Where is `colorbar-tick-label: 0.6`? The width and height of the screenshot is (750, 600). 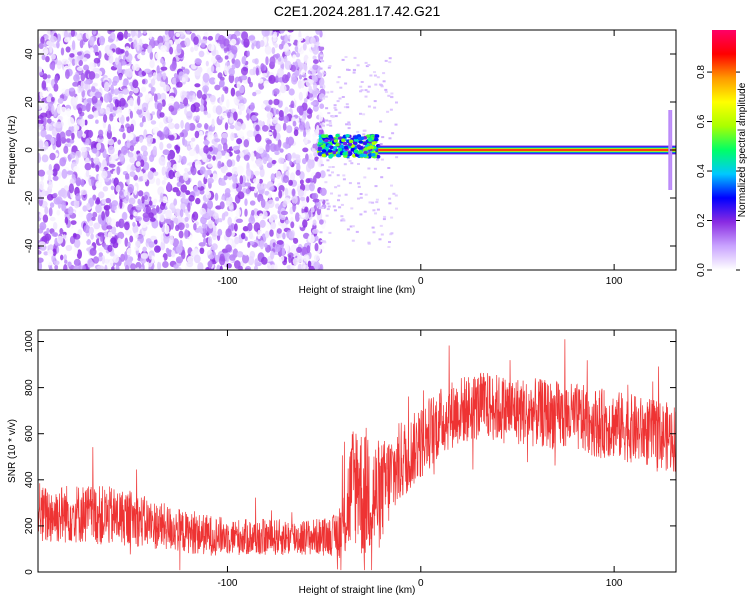
colorbar-tick-label: 0.6 is located at coordinates (701, 121).